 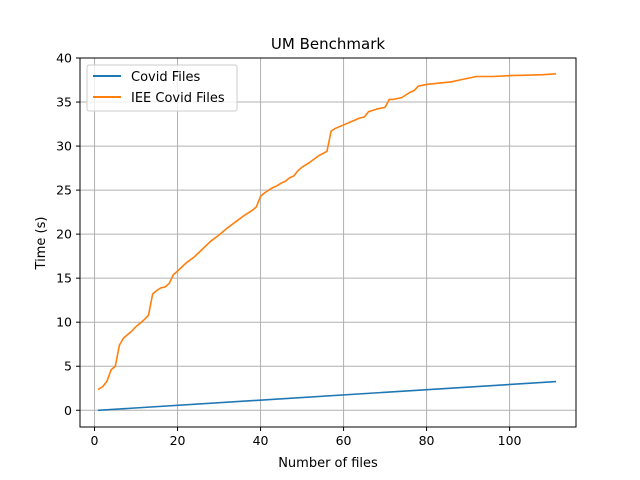 What do you see at coordinates (327, 396) in the screenshot?
I see `series-line-covid-files` at bounding box center [327, 396].